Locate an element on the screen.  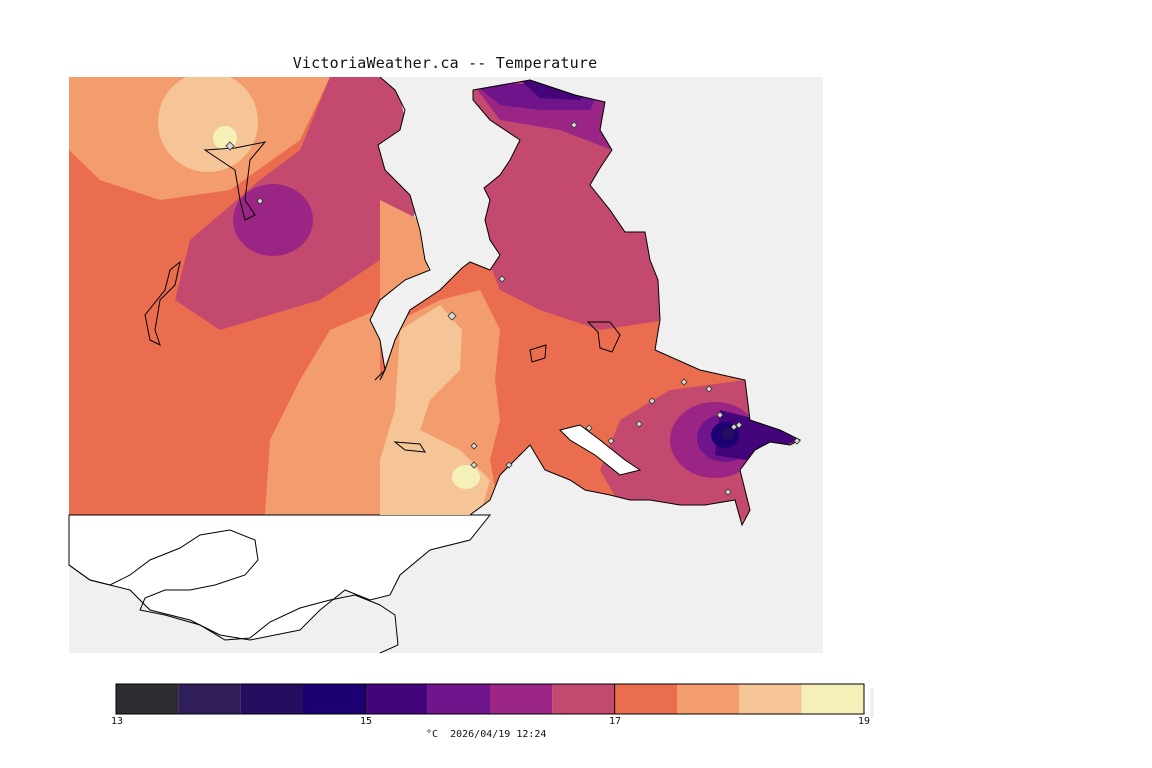
saanich-inlet-coast is located at coordinates (450, 235).